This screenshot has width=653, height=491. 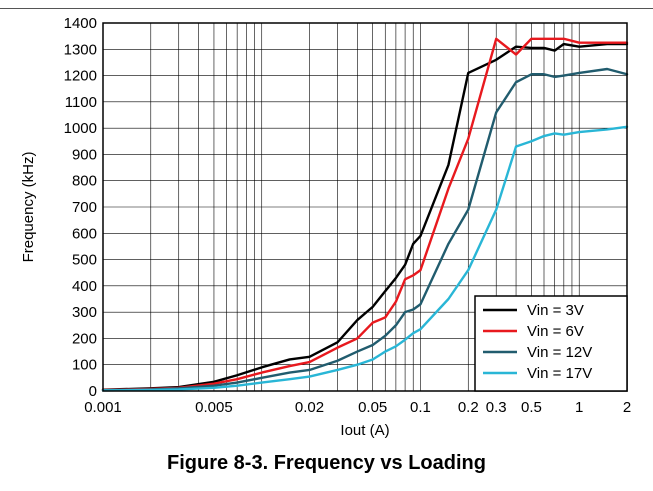 I want to click on y-tick-label: 700, so click(x=84, y=207).